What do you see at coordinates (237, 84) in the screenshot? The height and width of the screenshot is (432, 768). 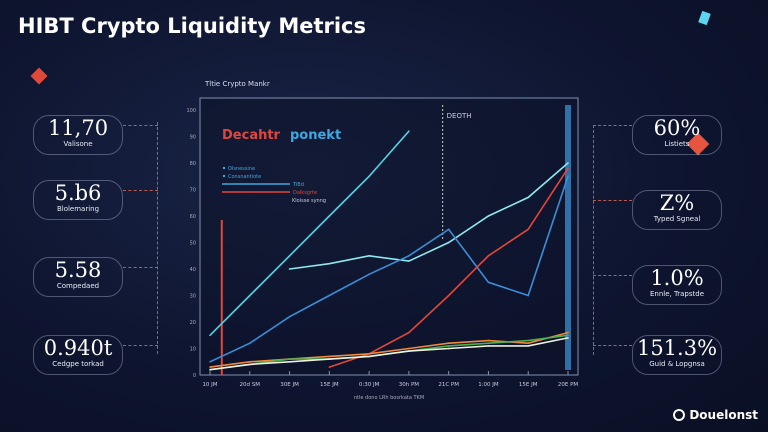 I see `chart-title: Tltie Crypto Mankr` at bounding box center [237, 84].